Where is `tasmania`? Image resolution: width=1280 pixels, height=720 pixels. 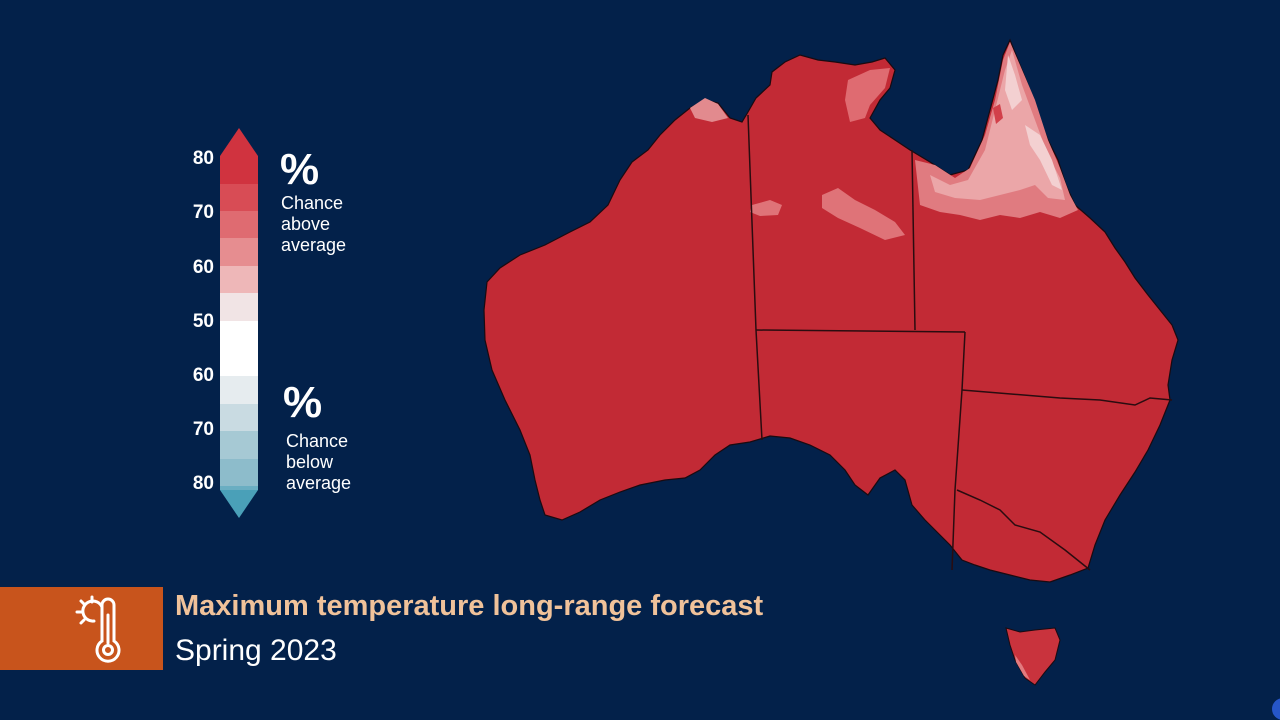 tasmania is located at coordinates (1033, 656).